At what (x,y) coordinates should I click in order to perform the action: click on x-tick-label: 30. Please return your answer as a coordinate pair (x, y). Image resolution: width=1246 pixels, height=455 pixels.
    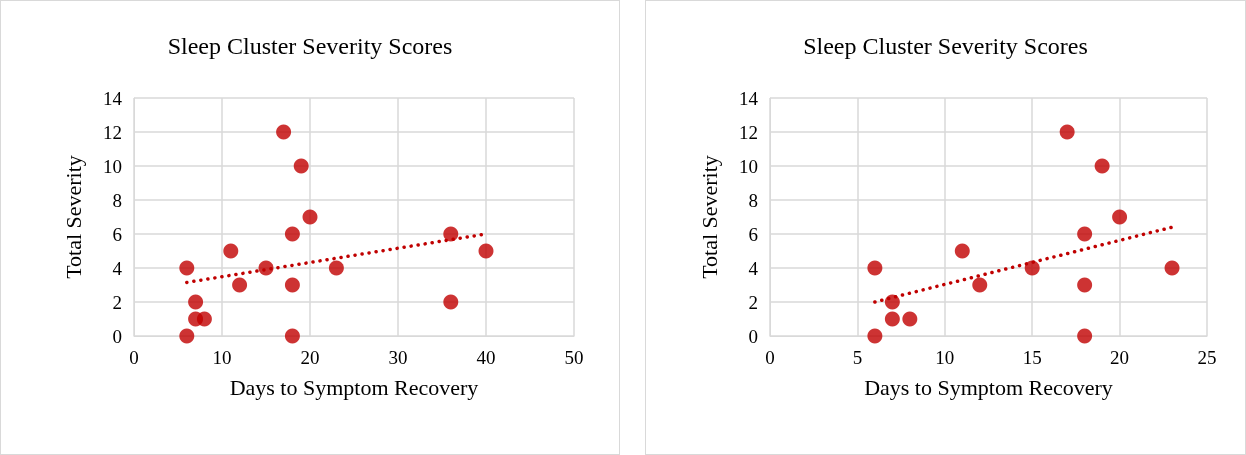
    Looking at the image, I should click on (398, 357).